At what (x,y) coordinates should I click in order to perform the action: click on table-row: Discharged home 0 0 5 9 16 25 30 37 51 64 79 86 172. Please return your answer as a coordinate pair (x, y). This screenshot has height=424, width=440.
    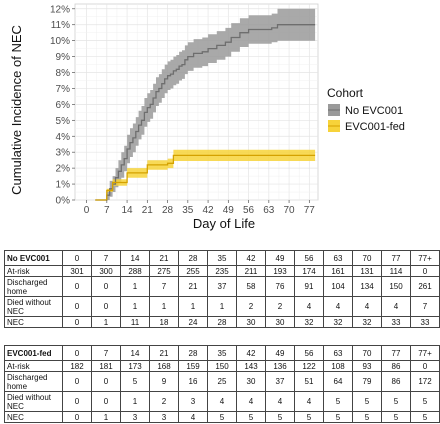
    Looking at the image, I should click on (222, 381).